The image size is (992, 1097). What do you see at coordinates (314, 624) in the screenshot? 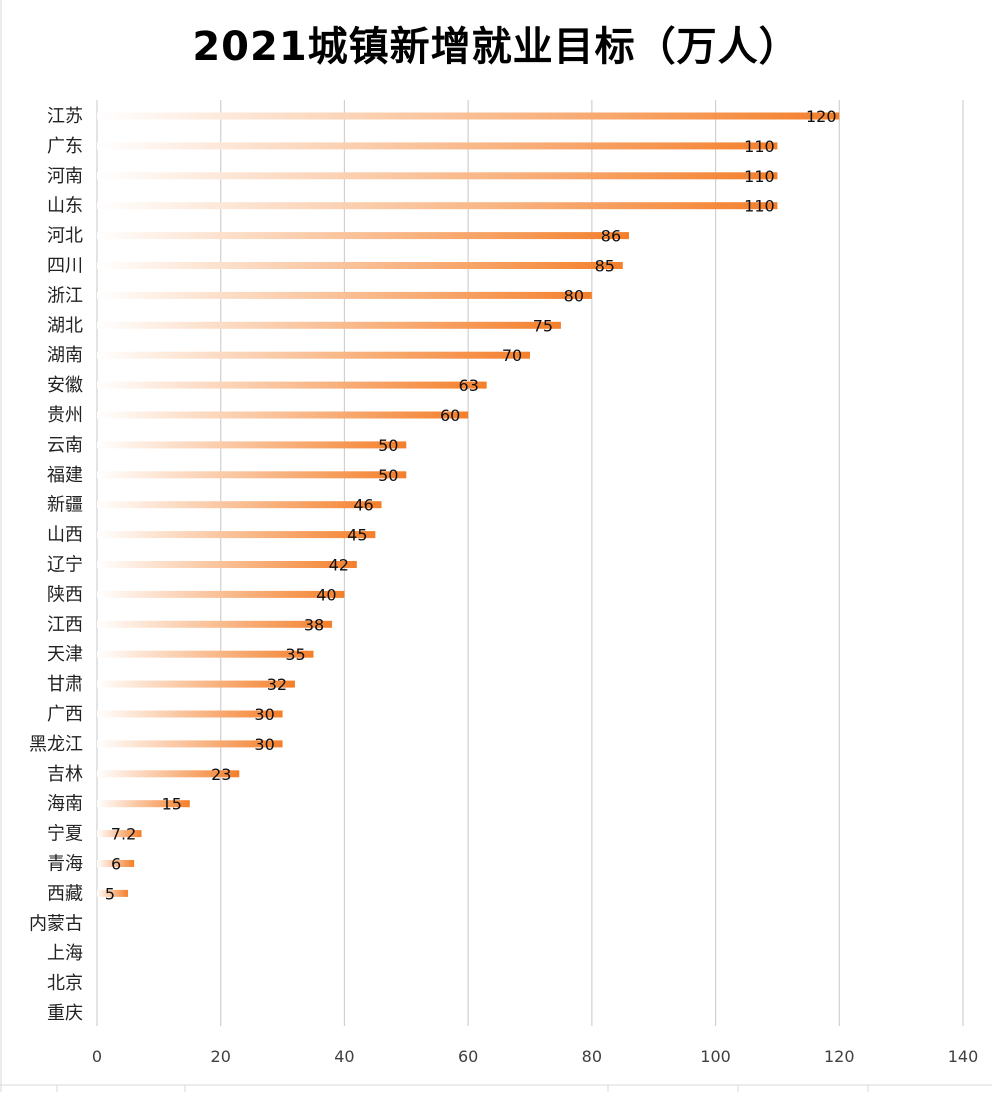
I see `data-label: 38` at bounding box center [314, 624].